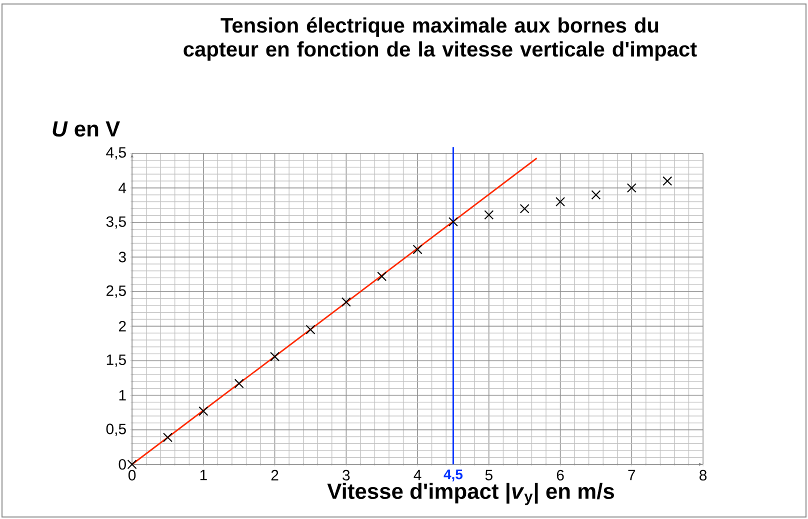 The image size is (808, 519). I want to click on y-tick-label: 4, so click(122, 188).